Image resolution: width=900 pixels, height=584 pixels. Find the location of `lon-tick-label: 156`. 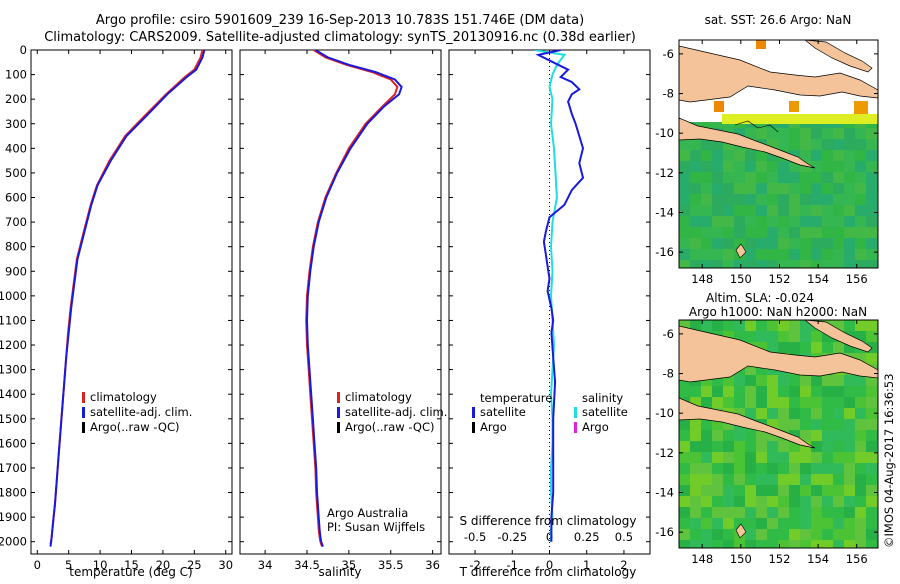

lon-tick-label: 156 is located at coordinates (857, 559).